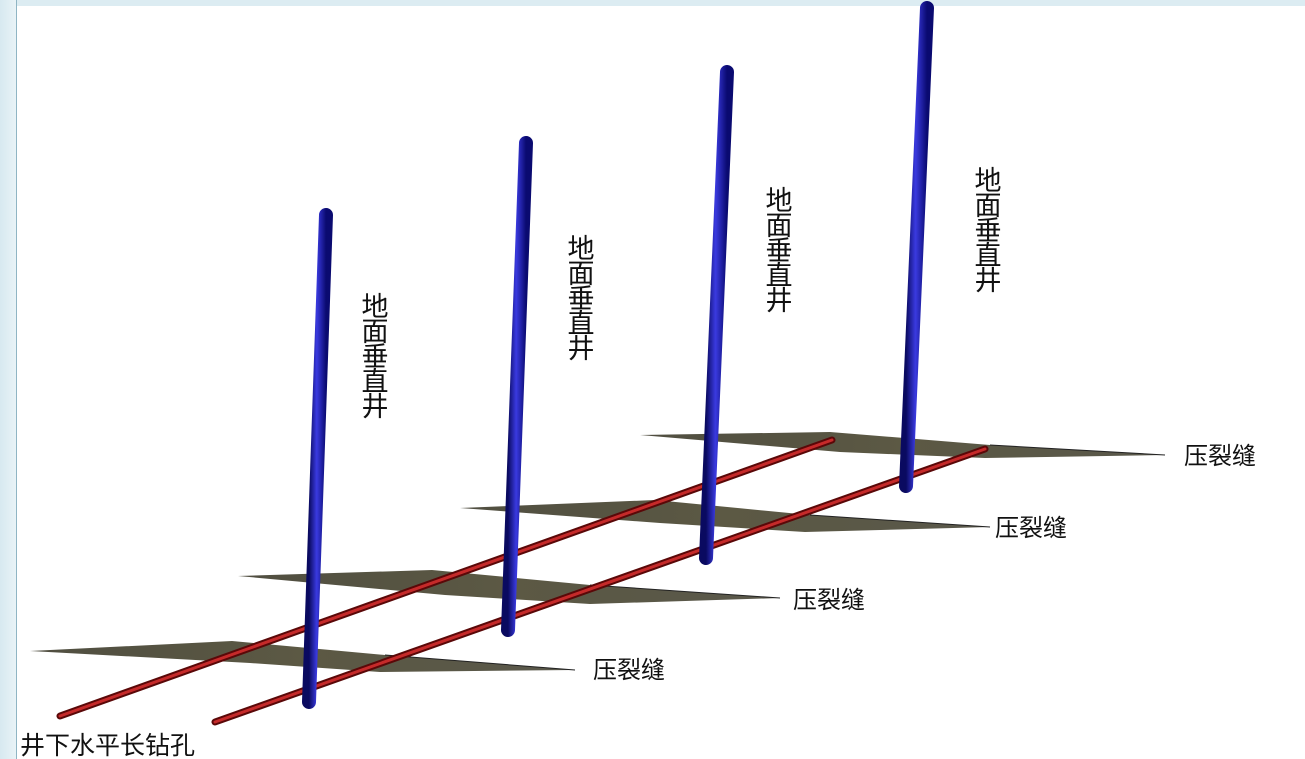  What do you see at coordinates (829, 600) in the screenshot?
I see `fracture-label-2: 压裂缝` at bounding box center [829, 600].